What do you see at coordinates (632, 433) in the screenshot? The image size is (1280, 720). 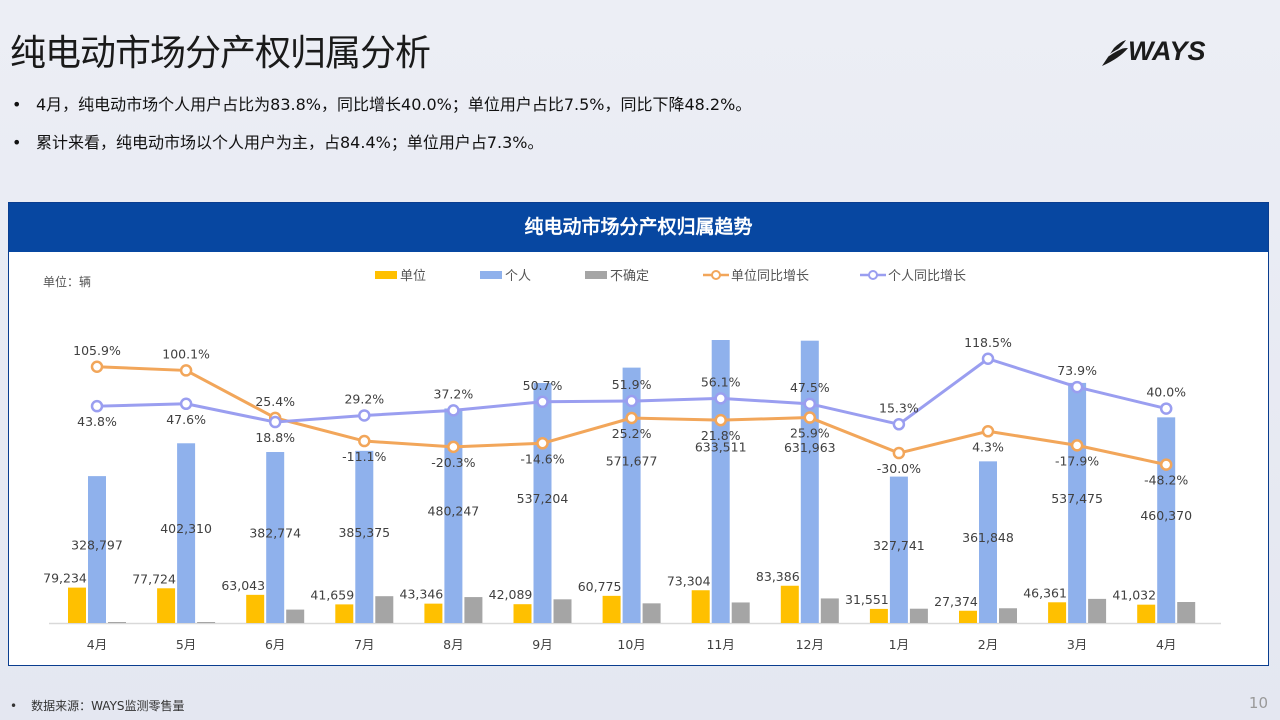 I see `unit-yoy-label: 25.2%` at bounding box center [632, 433].